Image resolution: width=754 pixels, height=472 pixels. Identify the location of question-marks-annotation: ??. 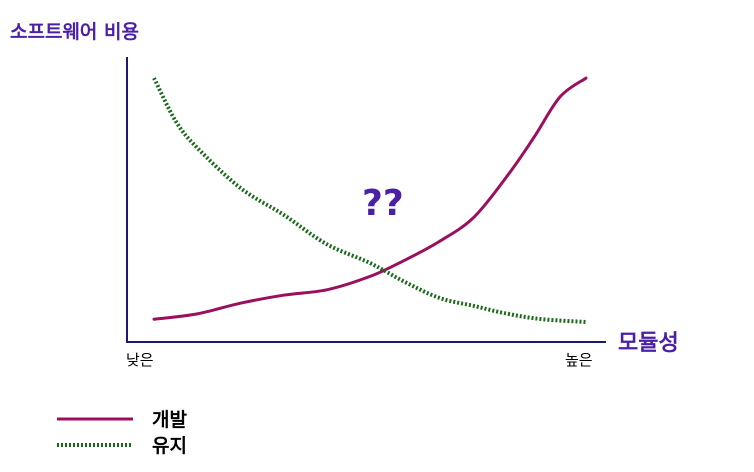
(383, 203).